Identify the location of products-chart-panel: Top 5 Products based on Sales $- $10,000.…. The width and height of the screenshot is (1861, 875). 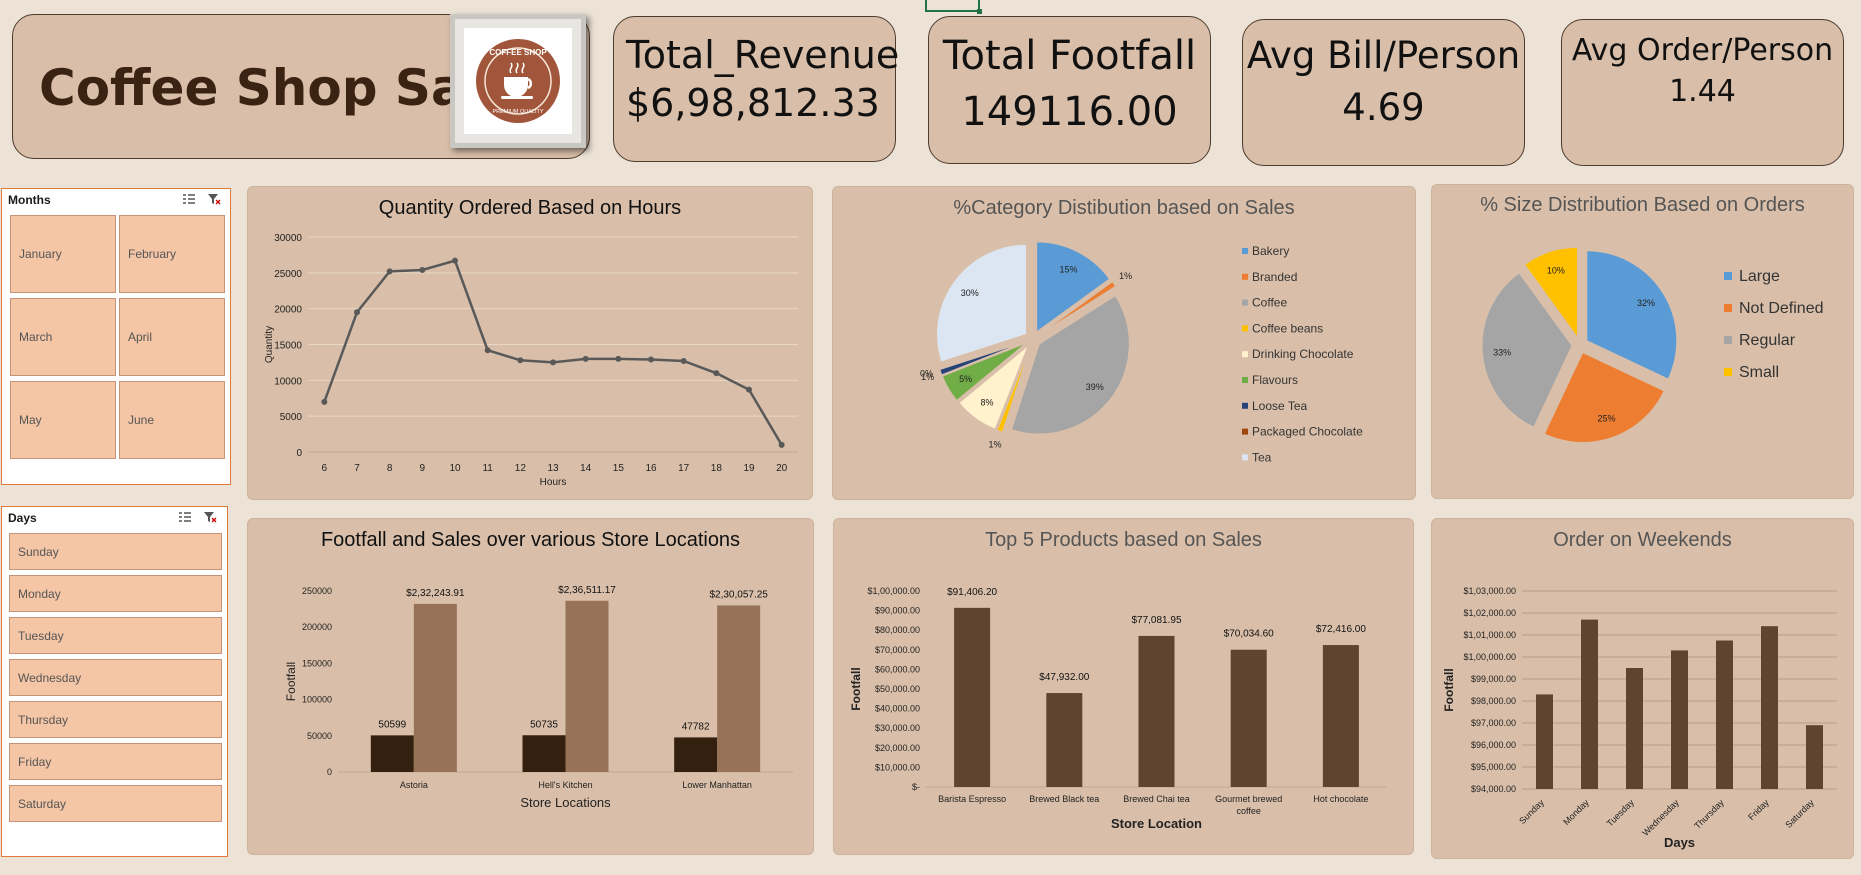
(1123, 686).